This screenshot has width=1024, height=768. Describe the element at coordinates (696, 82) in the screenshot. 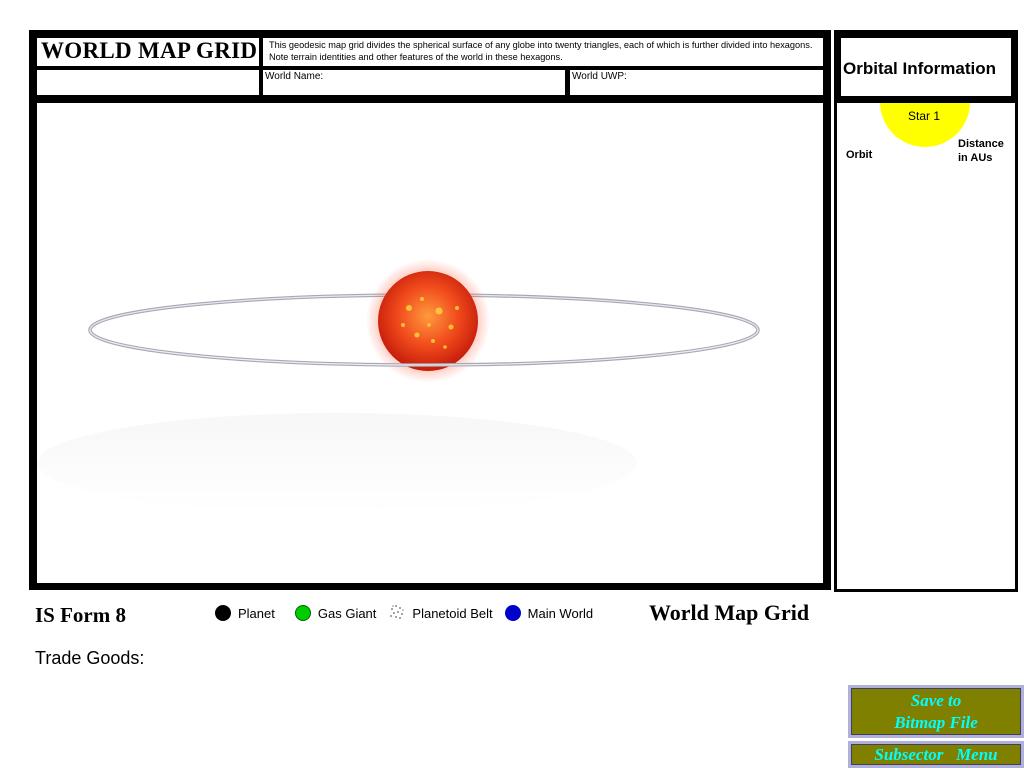

I see `world-uwp-field: World UWP:` at that location.